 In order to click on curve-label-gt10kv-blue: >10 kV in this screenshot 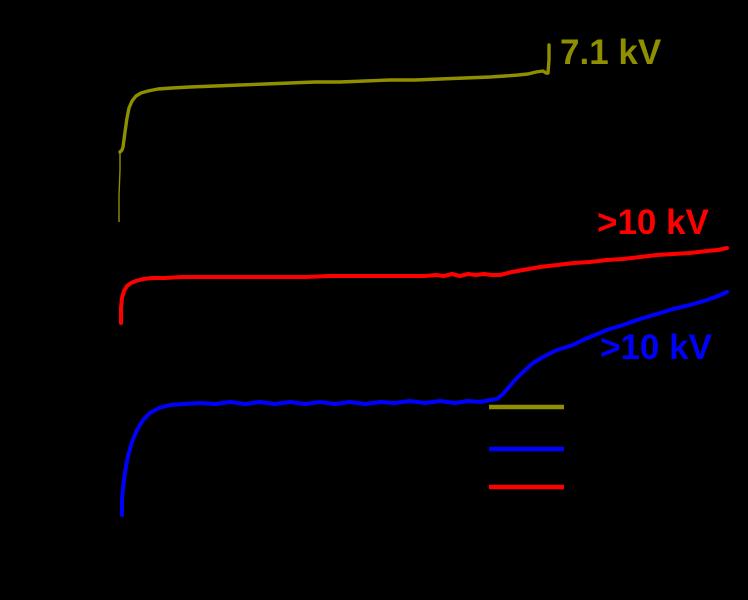, I will do `click(656, 347)`.